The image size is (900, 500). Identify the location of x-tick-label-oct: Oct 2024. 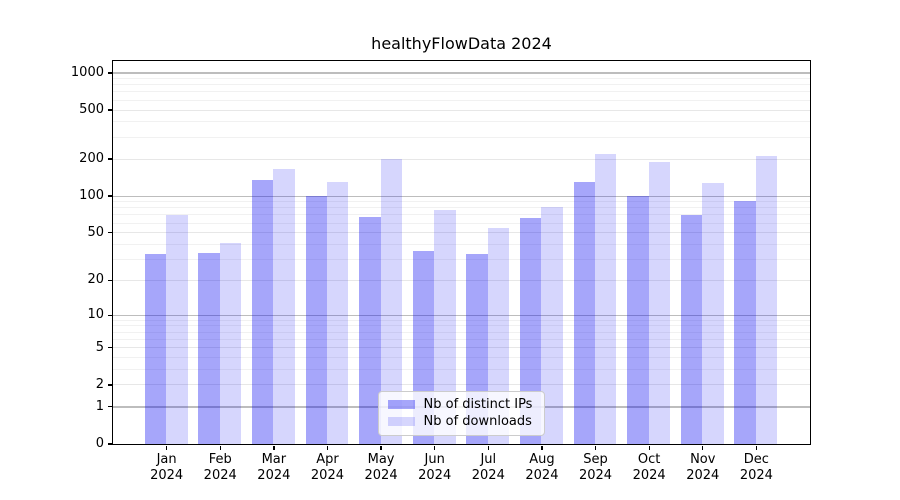
(649, 467).